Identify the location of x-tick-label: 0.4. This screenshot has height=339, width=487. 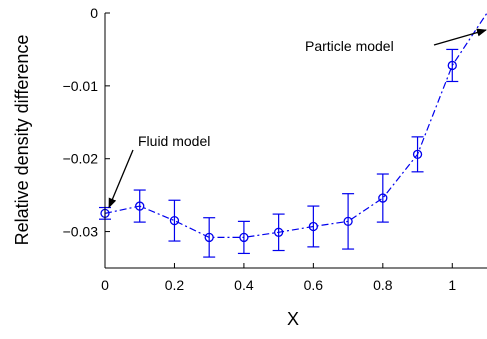
(244, 285).